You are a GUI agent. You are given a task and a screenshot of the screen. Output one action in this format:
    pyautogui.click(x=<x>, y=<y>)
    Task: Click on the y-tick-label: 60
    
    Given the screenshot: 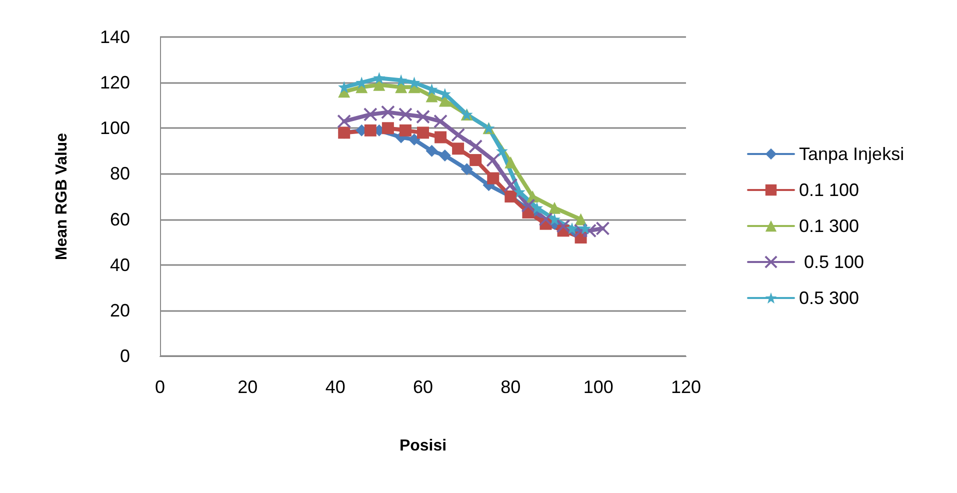 What is the action you would take?
    pyautogui.click(x=120, y=219)
    